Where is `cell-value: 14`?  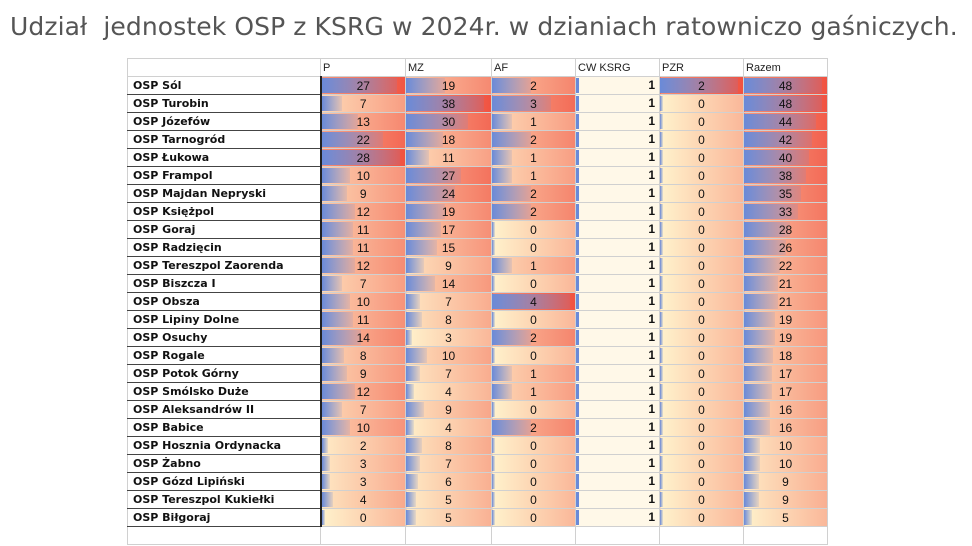 cell-value: 14 is located at coordinates (363, 337).